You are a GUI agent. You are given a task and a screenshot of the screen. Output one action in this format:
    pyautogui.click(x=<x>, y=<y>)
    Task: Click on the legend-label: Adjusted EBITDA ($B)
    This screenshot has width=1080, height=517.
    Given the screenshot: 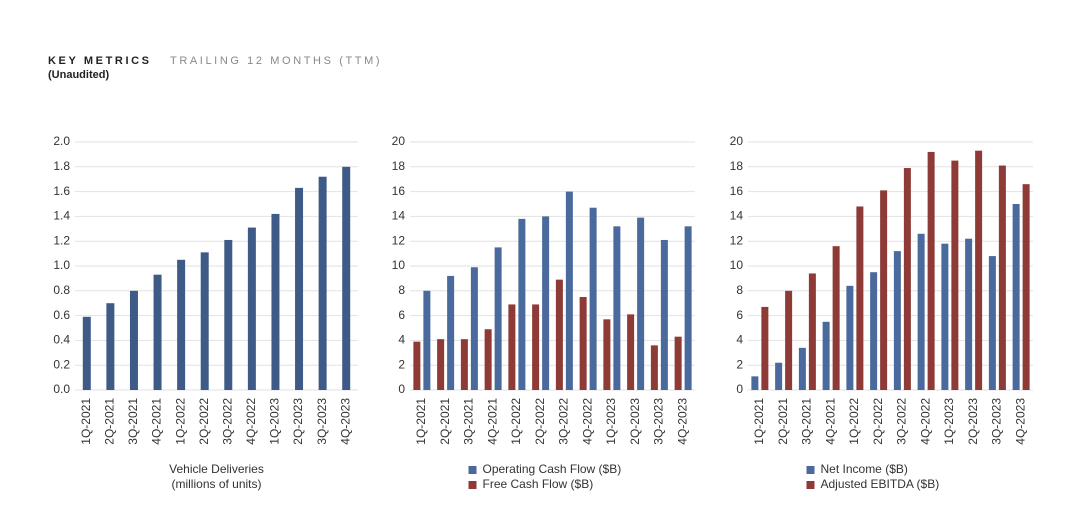 What is the action you would take?
    pyautogui.click(x=880, y=484)
    